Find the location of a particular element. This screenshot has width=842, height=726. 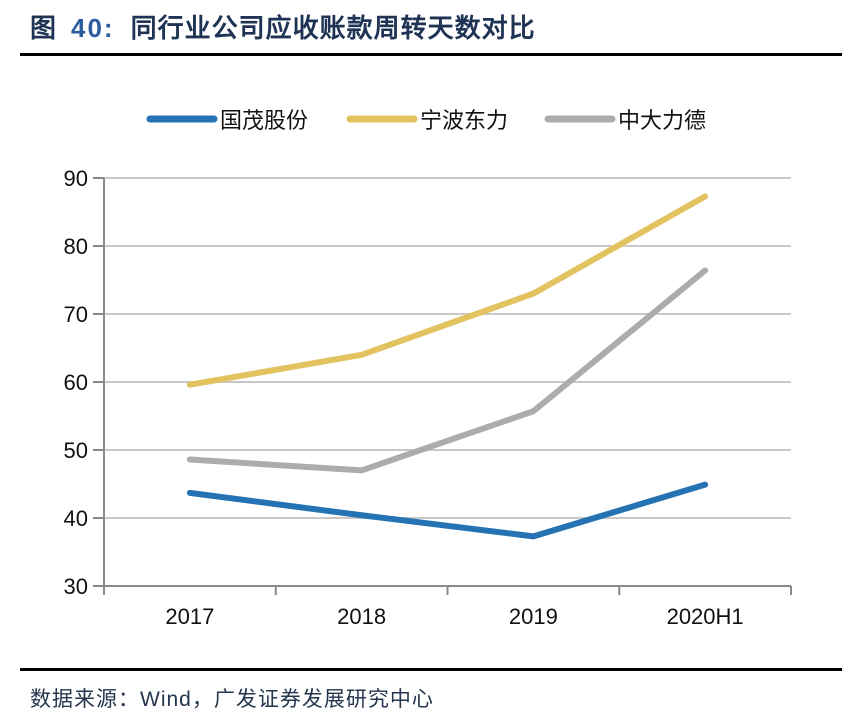

data-source: 数据来源：Wind，广发证券发展研究中心 is located at coordinates (232, 699).